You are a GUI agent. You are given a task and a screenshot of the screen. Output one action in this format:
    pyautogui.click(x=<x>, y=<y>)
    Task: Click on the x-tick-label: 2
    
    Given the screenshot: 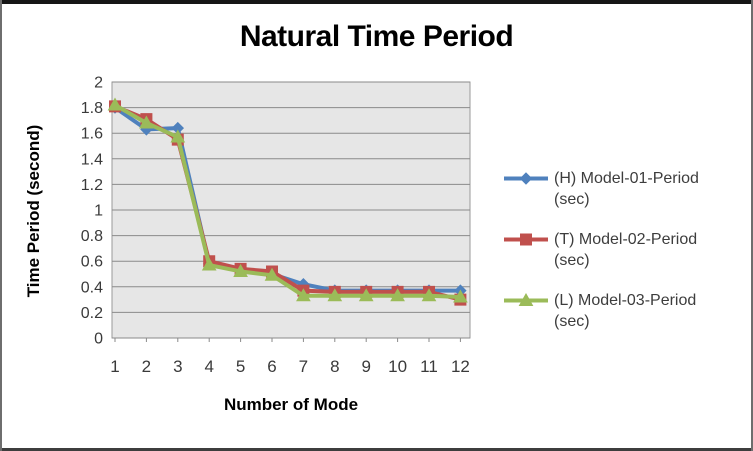 What is the action you would take?
    pyautogui.click(x=146, y=366)
    